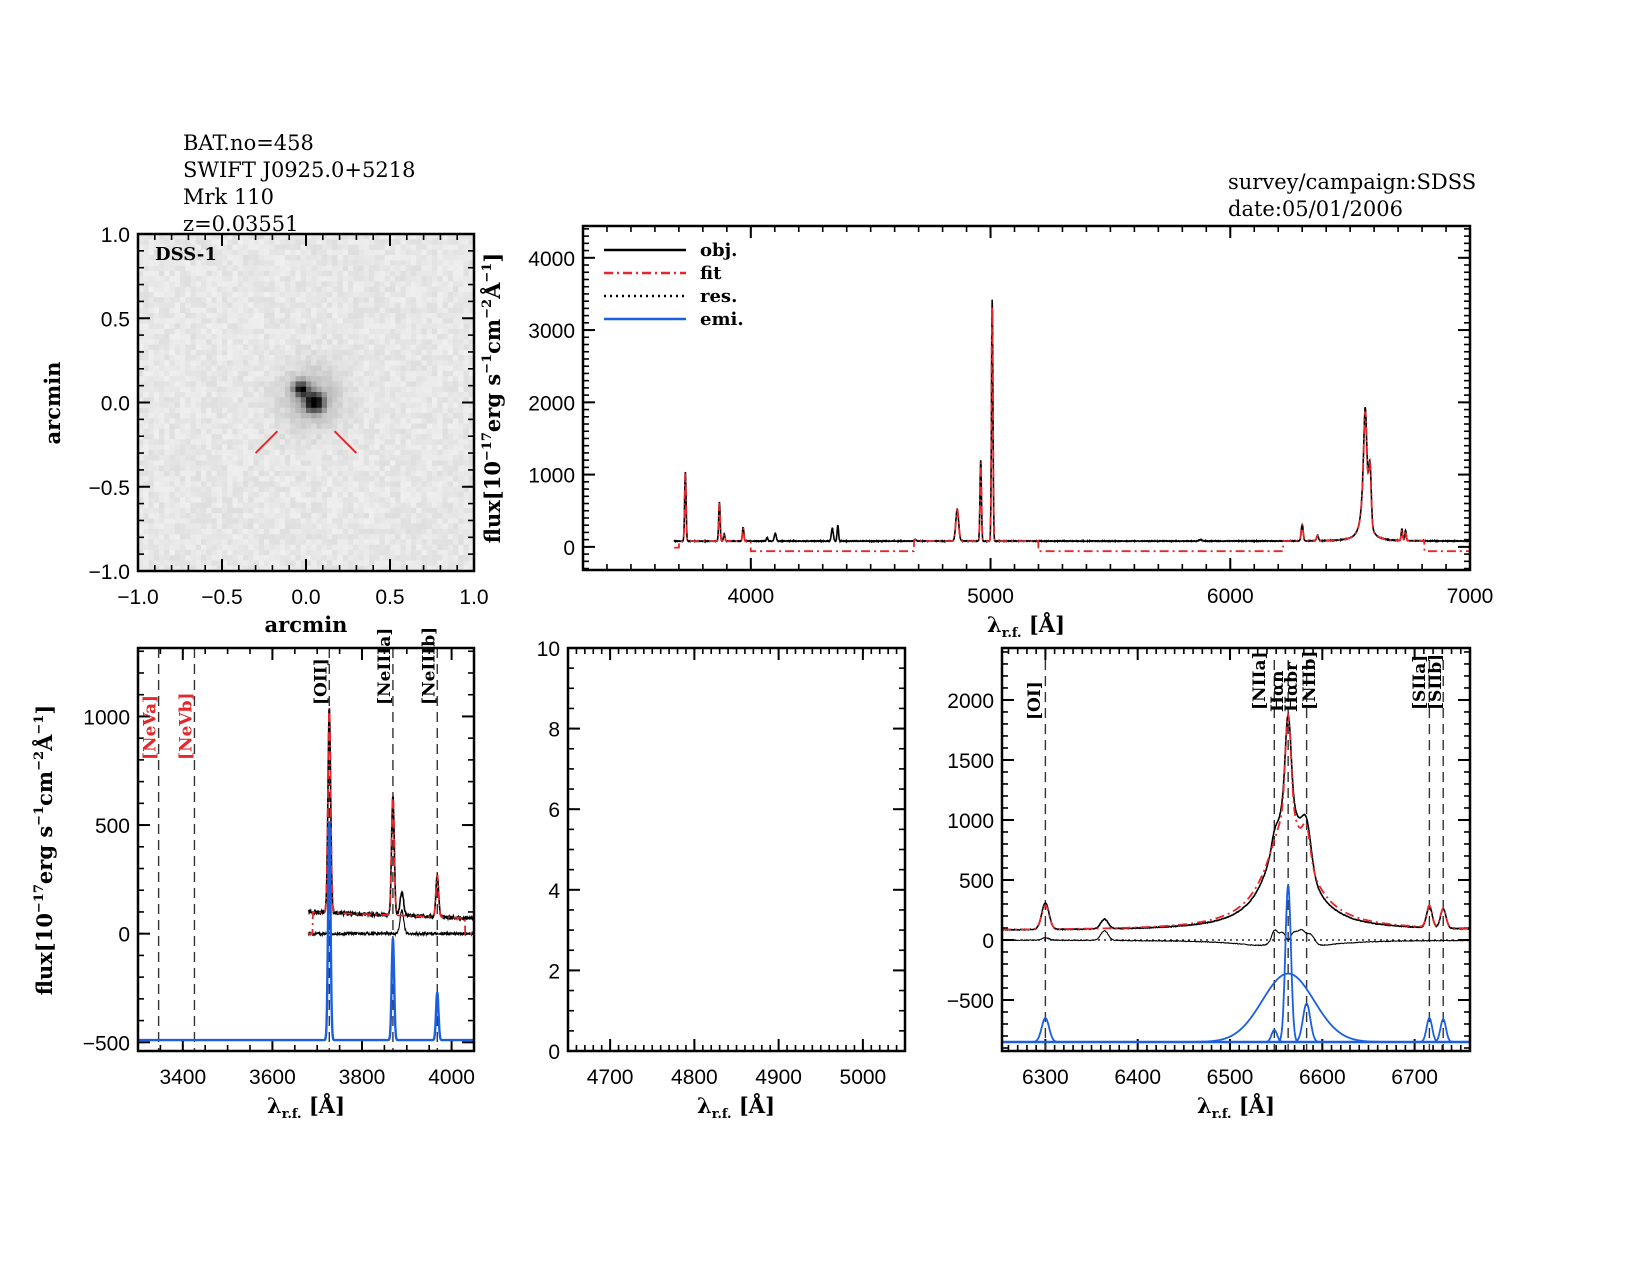 The image size is (1650, 1275). What do you see at coordinates (106, 1043) in the screenshot?
I see `y-tick-label: −500` at bounding box center [106, 1043].